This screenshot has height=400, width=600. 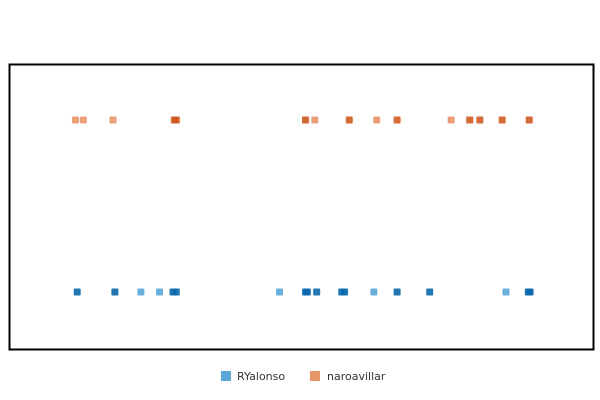 What do you see at coordinates (356, 376) in the screenshot?
I see `legend-label-naroavillar: naroavillar` at bounding box center [356, 376].